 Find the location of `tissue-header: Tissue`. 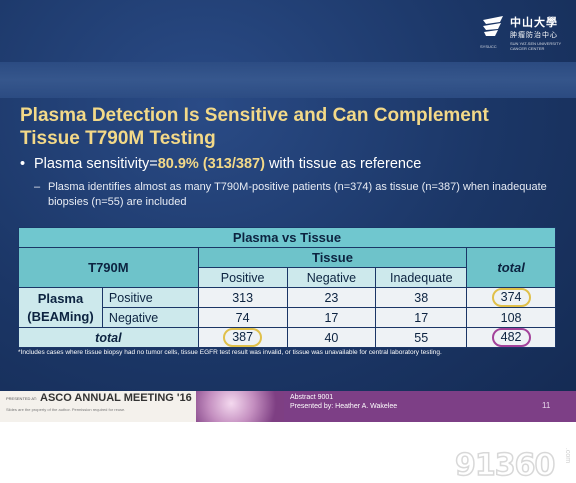

tissue-header: Tissue is located at coordinates (332, 257).